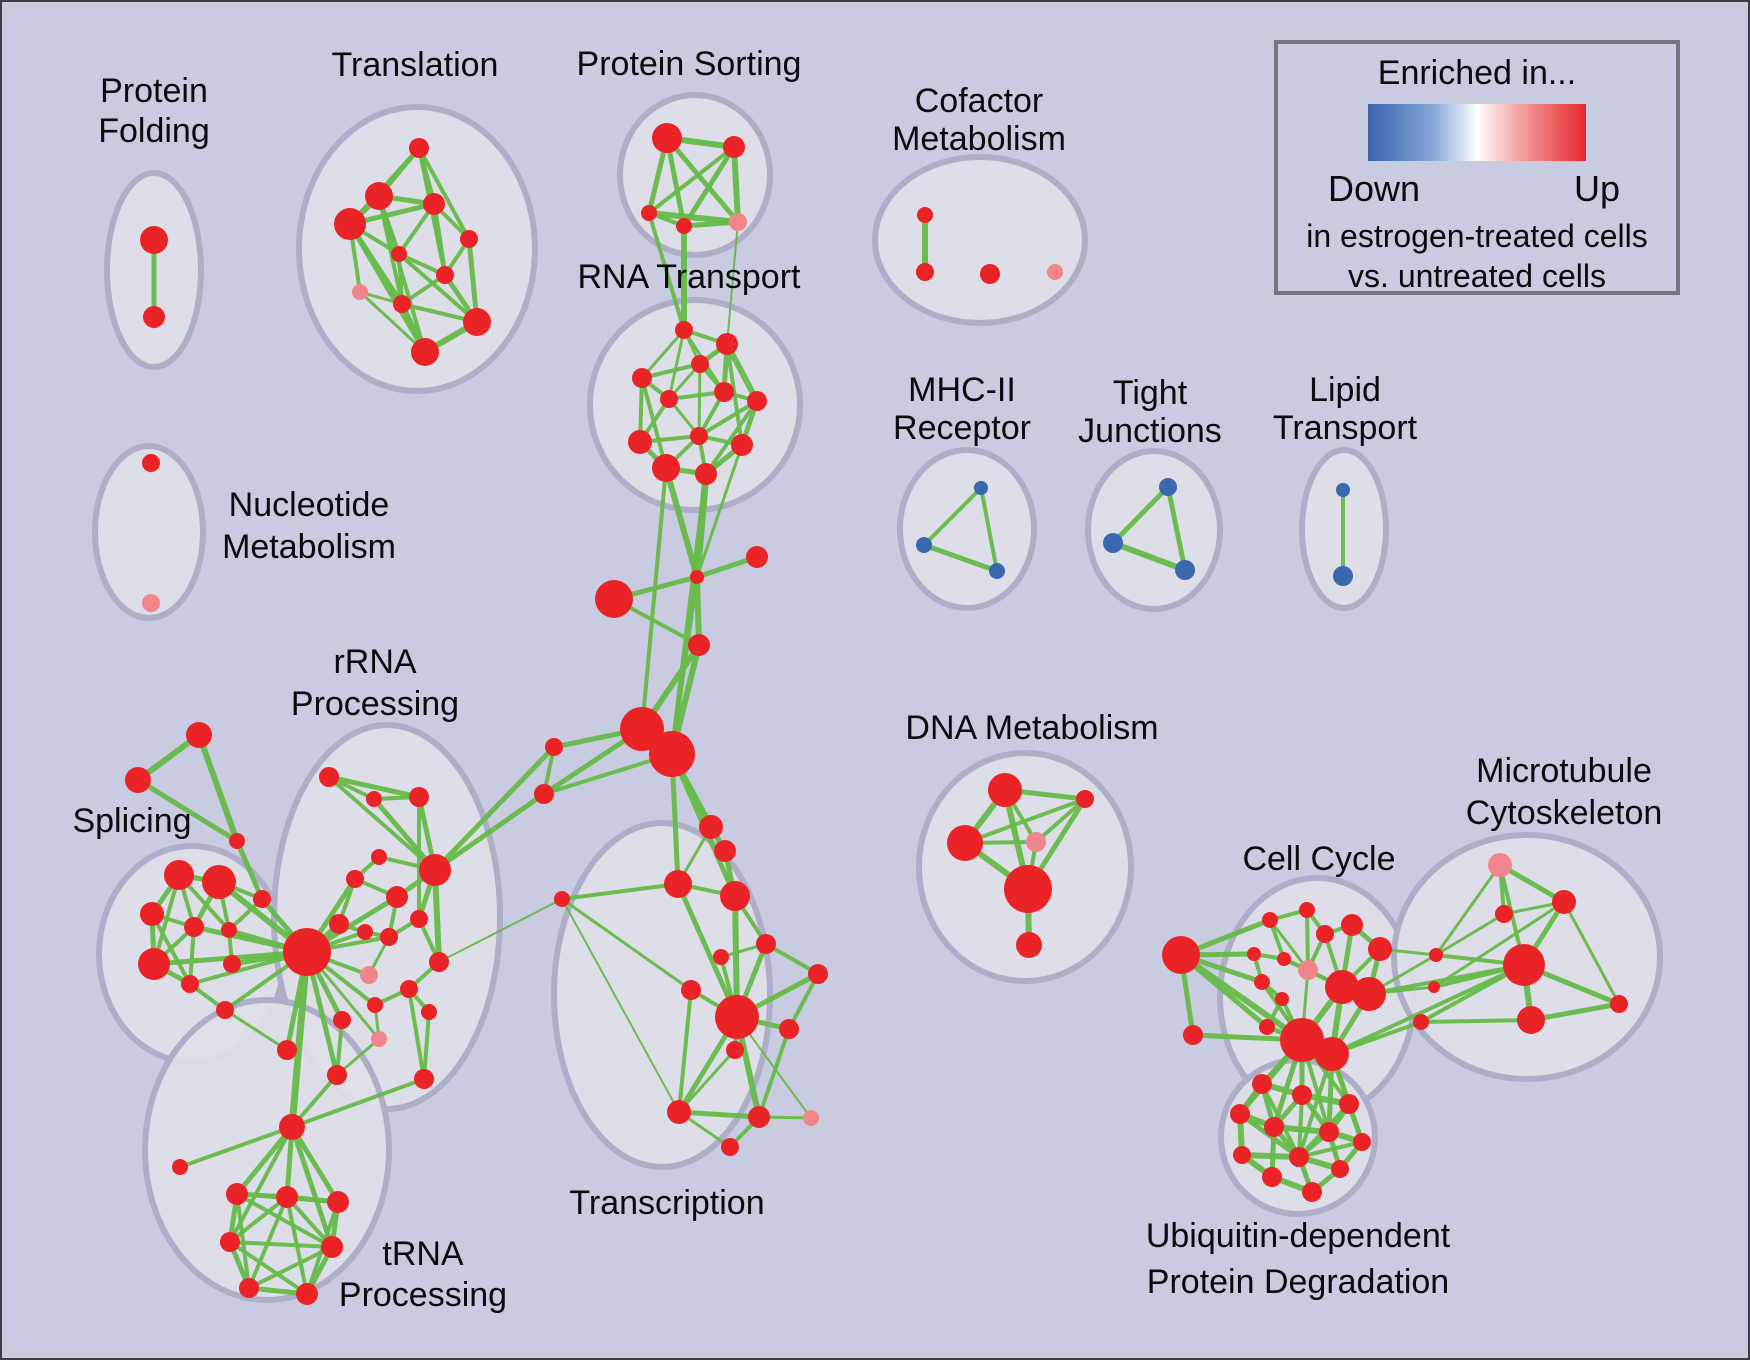 This screenshot has height=1360, width=1750. I want to click on cluster-label-nucleotide-metabolism: Nucleotide Metabolism, so click(309, 526).